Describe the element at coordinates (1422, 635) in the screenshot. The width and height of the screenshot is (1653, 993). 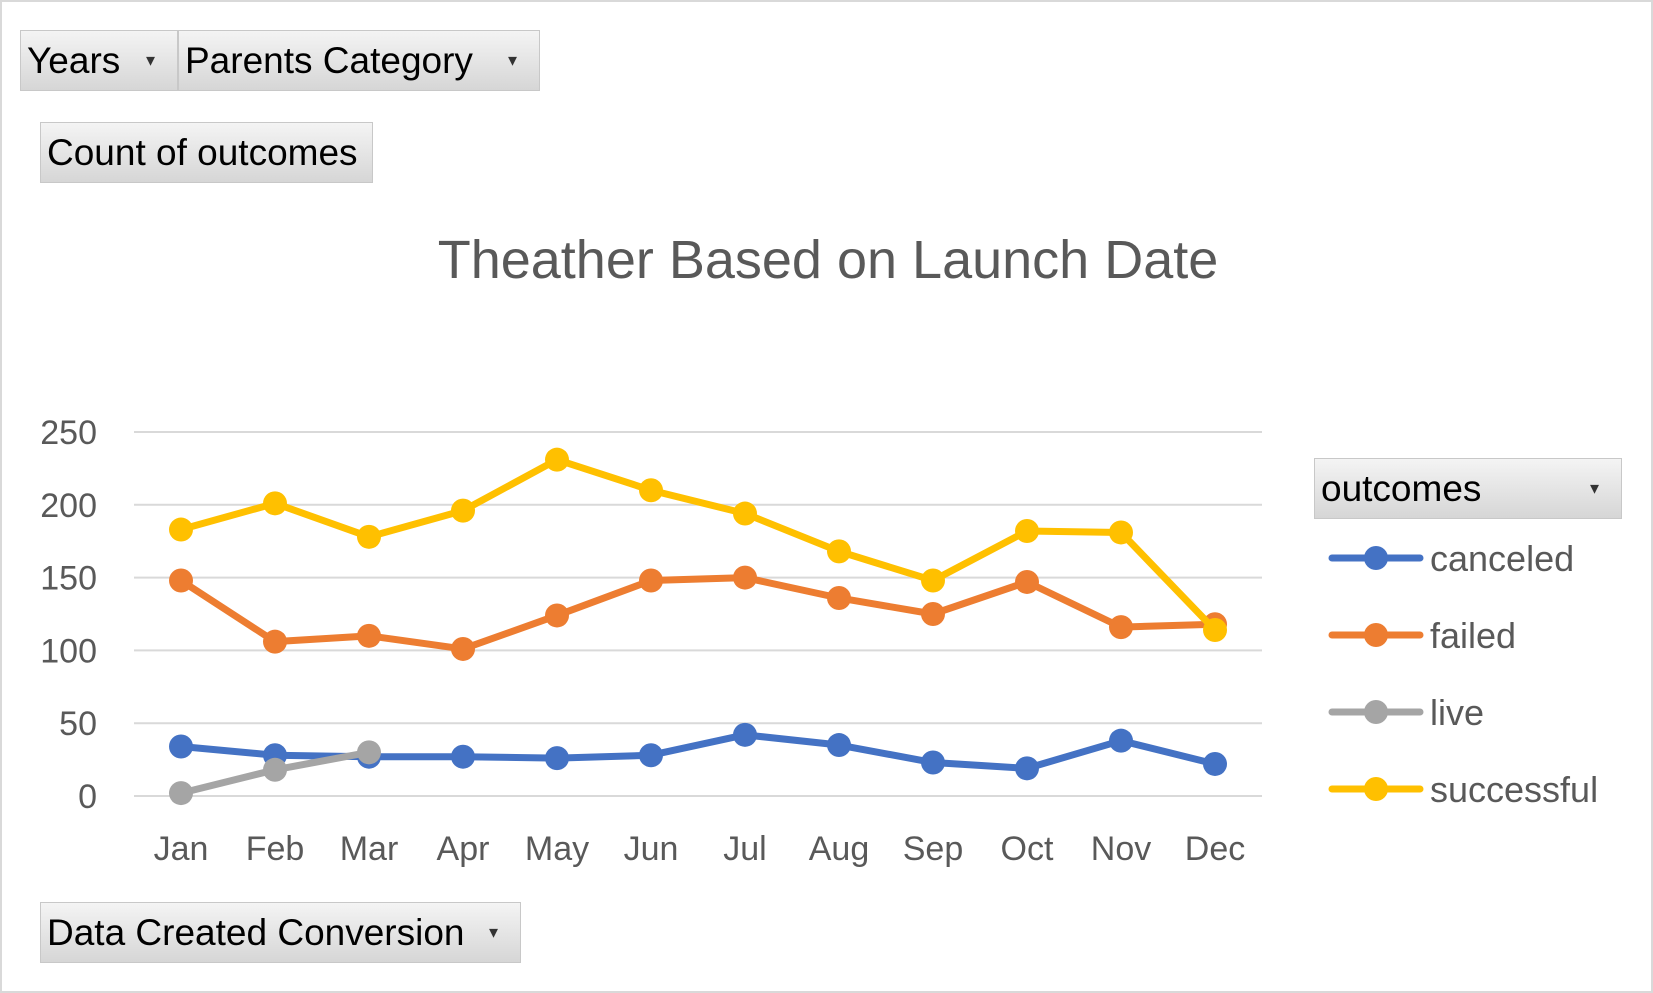
I see `legend-entry-failed: failed` at that location.